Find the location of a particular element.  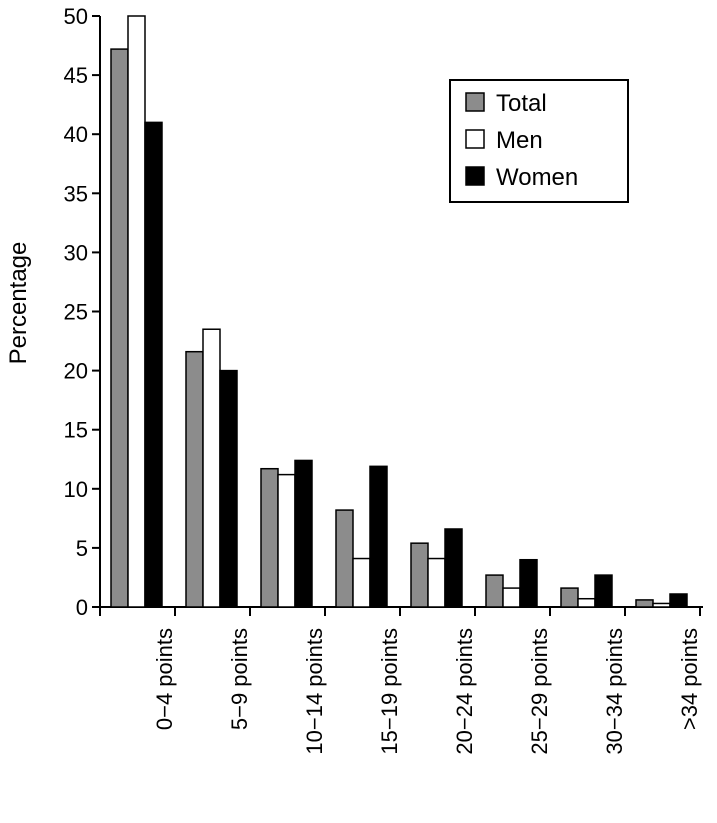

y-tick-label: 25 is located at coordinates (76, 312).